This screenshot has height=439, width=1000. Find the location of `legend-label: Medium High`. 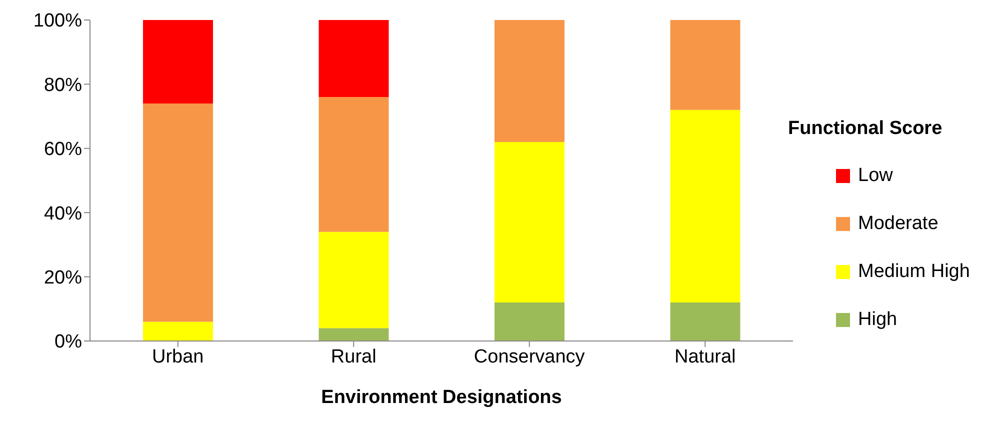

legend-label: Medium High is located at coordinates (914, 272).